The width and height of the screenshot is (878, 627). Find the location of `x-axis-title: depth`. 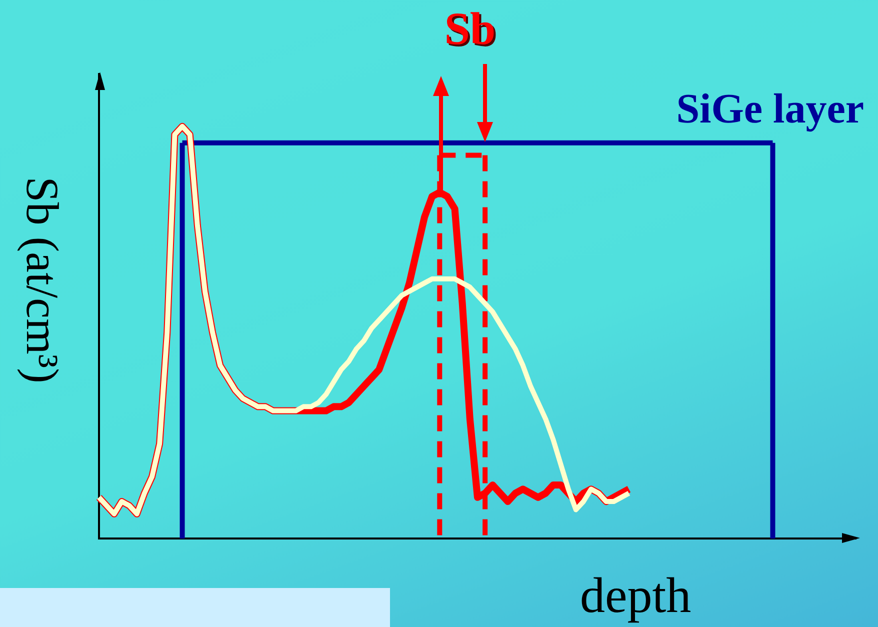

x-axis-title: depth is located at coordinates (636, 595).